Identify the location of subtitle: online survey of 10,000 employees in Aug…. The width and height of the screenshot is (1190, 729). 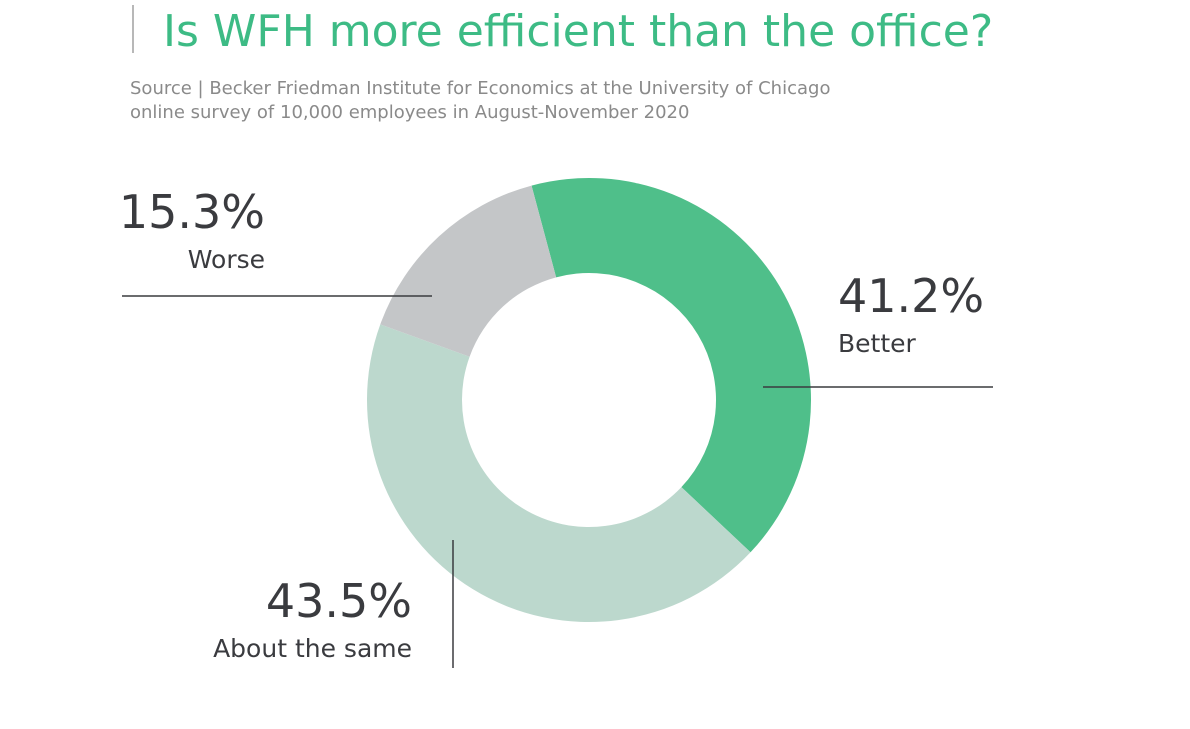
(409, 112).